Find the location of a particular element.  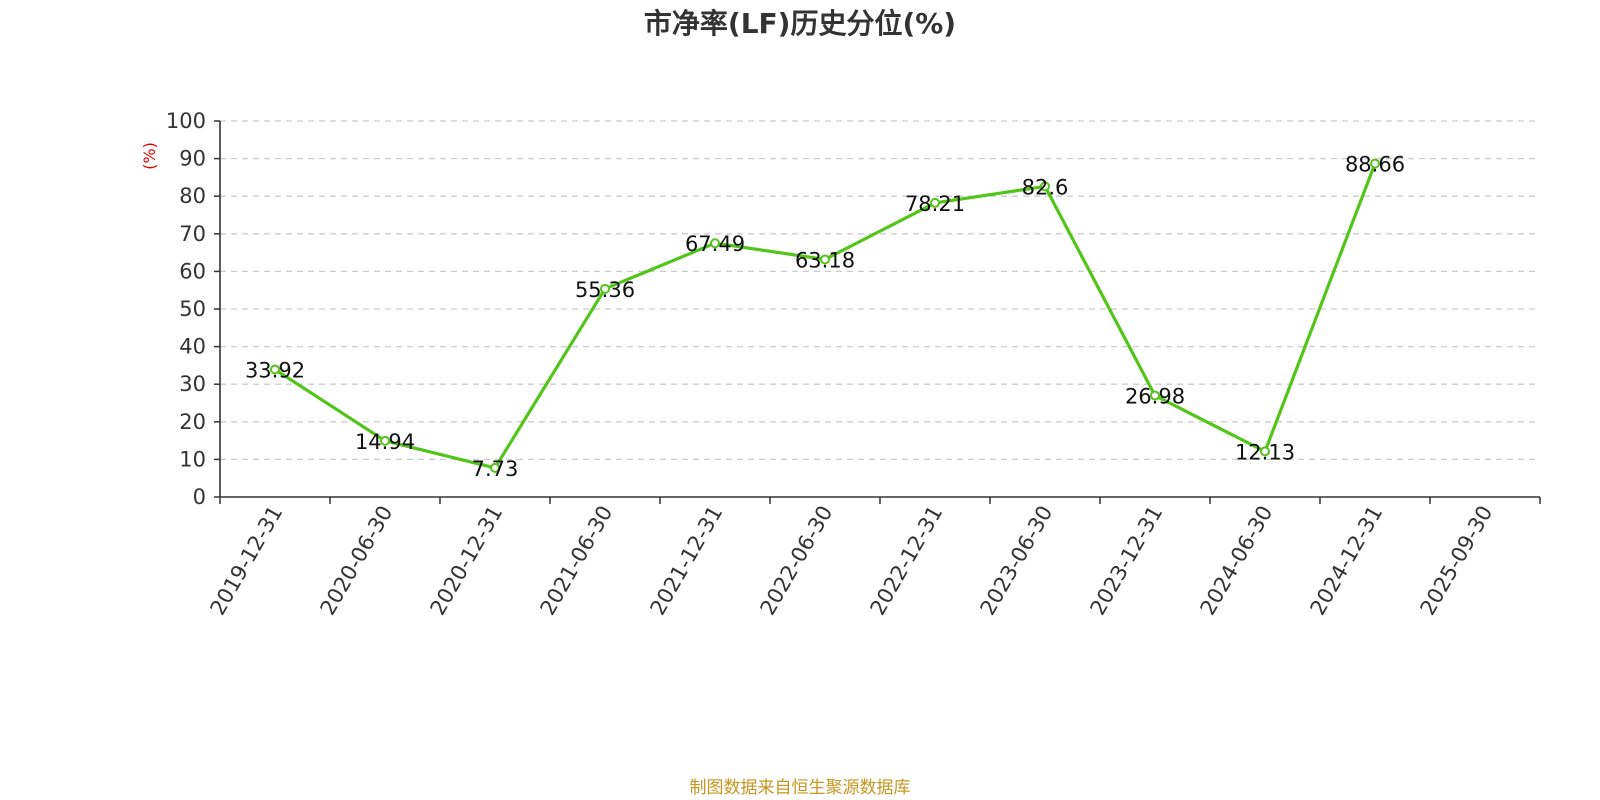

y-tick-label: 70 is located at coordinates (192, 234).